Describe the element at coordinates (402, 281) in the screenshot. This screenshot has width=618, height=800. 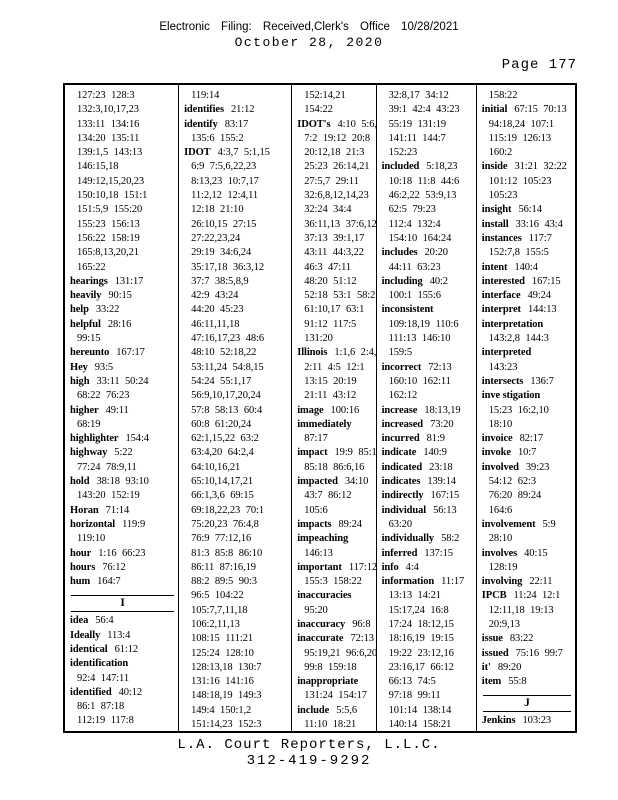
I see `entry-word: including` at that location.